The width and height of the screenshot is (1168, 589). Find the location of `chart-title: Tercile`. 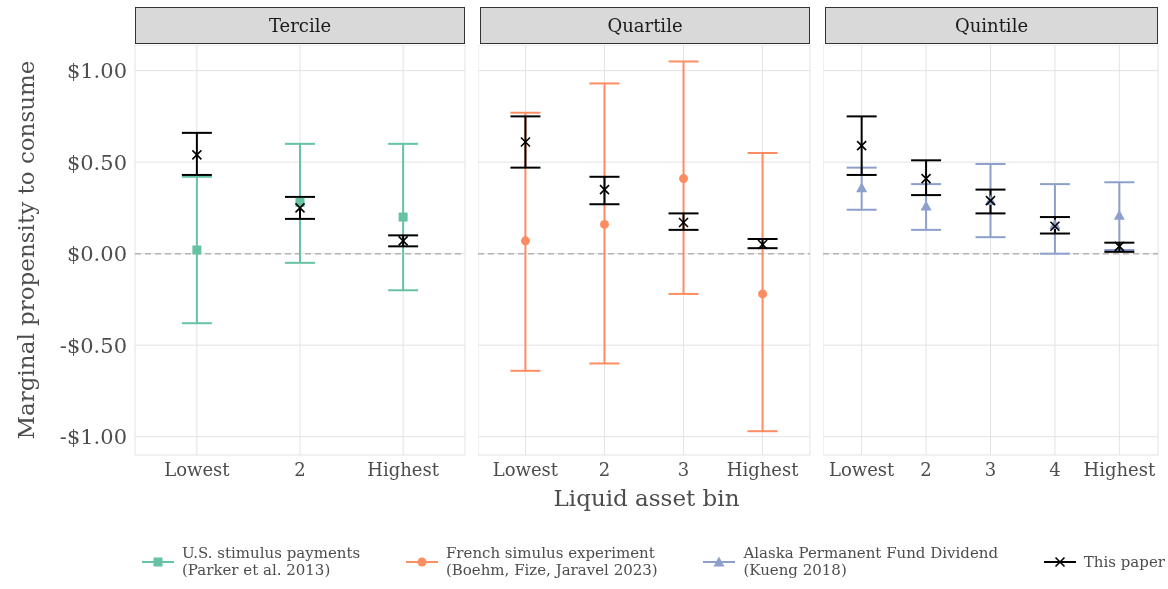

chart-title: Tercile is located at coordinates (300, 25).